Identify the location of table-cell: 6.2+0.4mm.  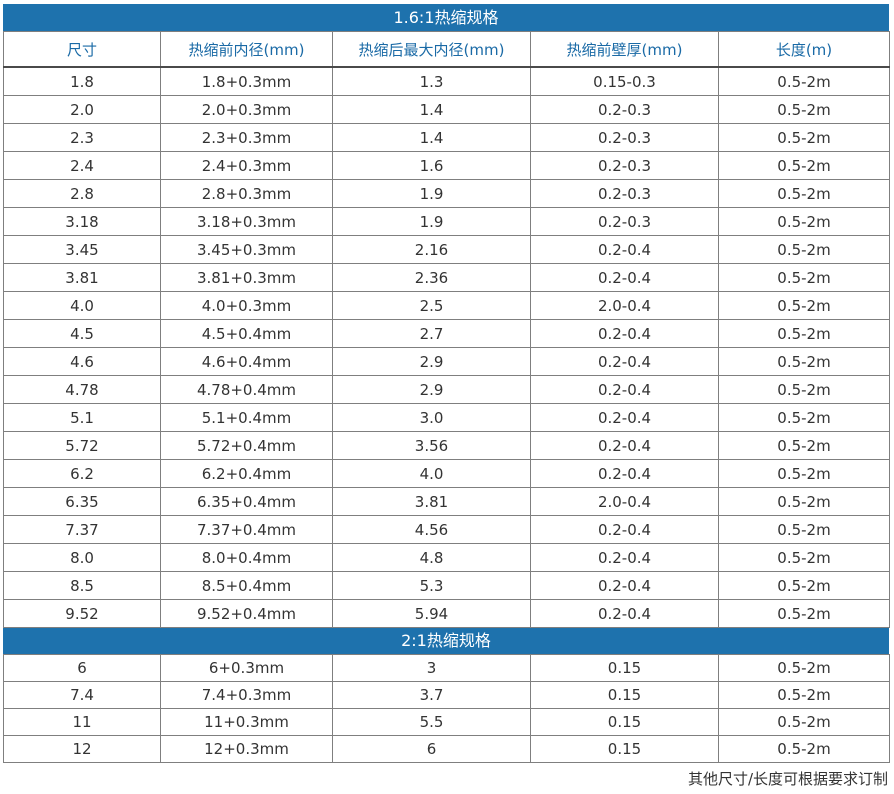
(246, 473).